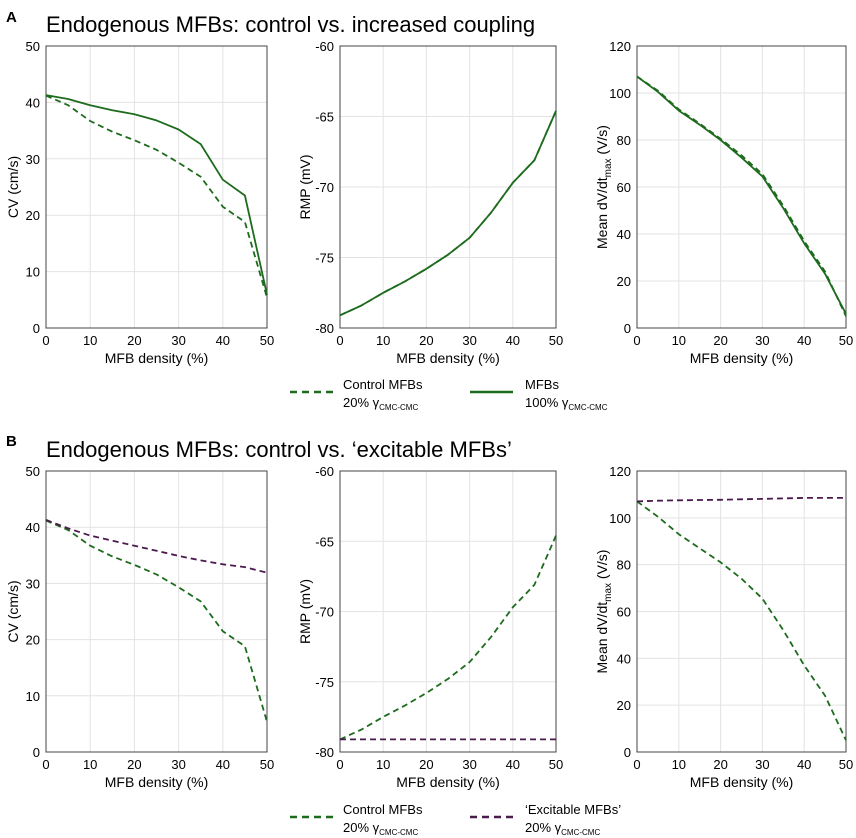 The image size is (856, 838). What do you see at coordinates (562, 828) in the screenshot?
I see `legend-b-item-2-coupling: 20% γCMC-CMC` at bounding box center [562, 828].